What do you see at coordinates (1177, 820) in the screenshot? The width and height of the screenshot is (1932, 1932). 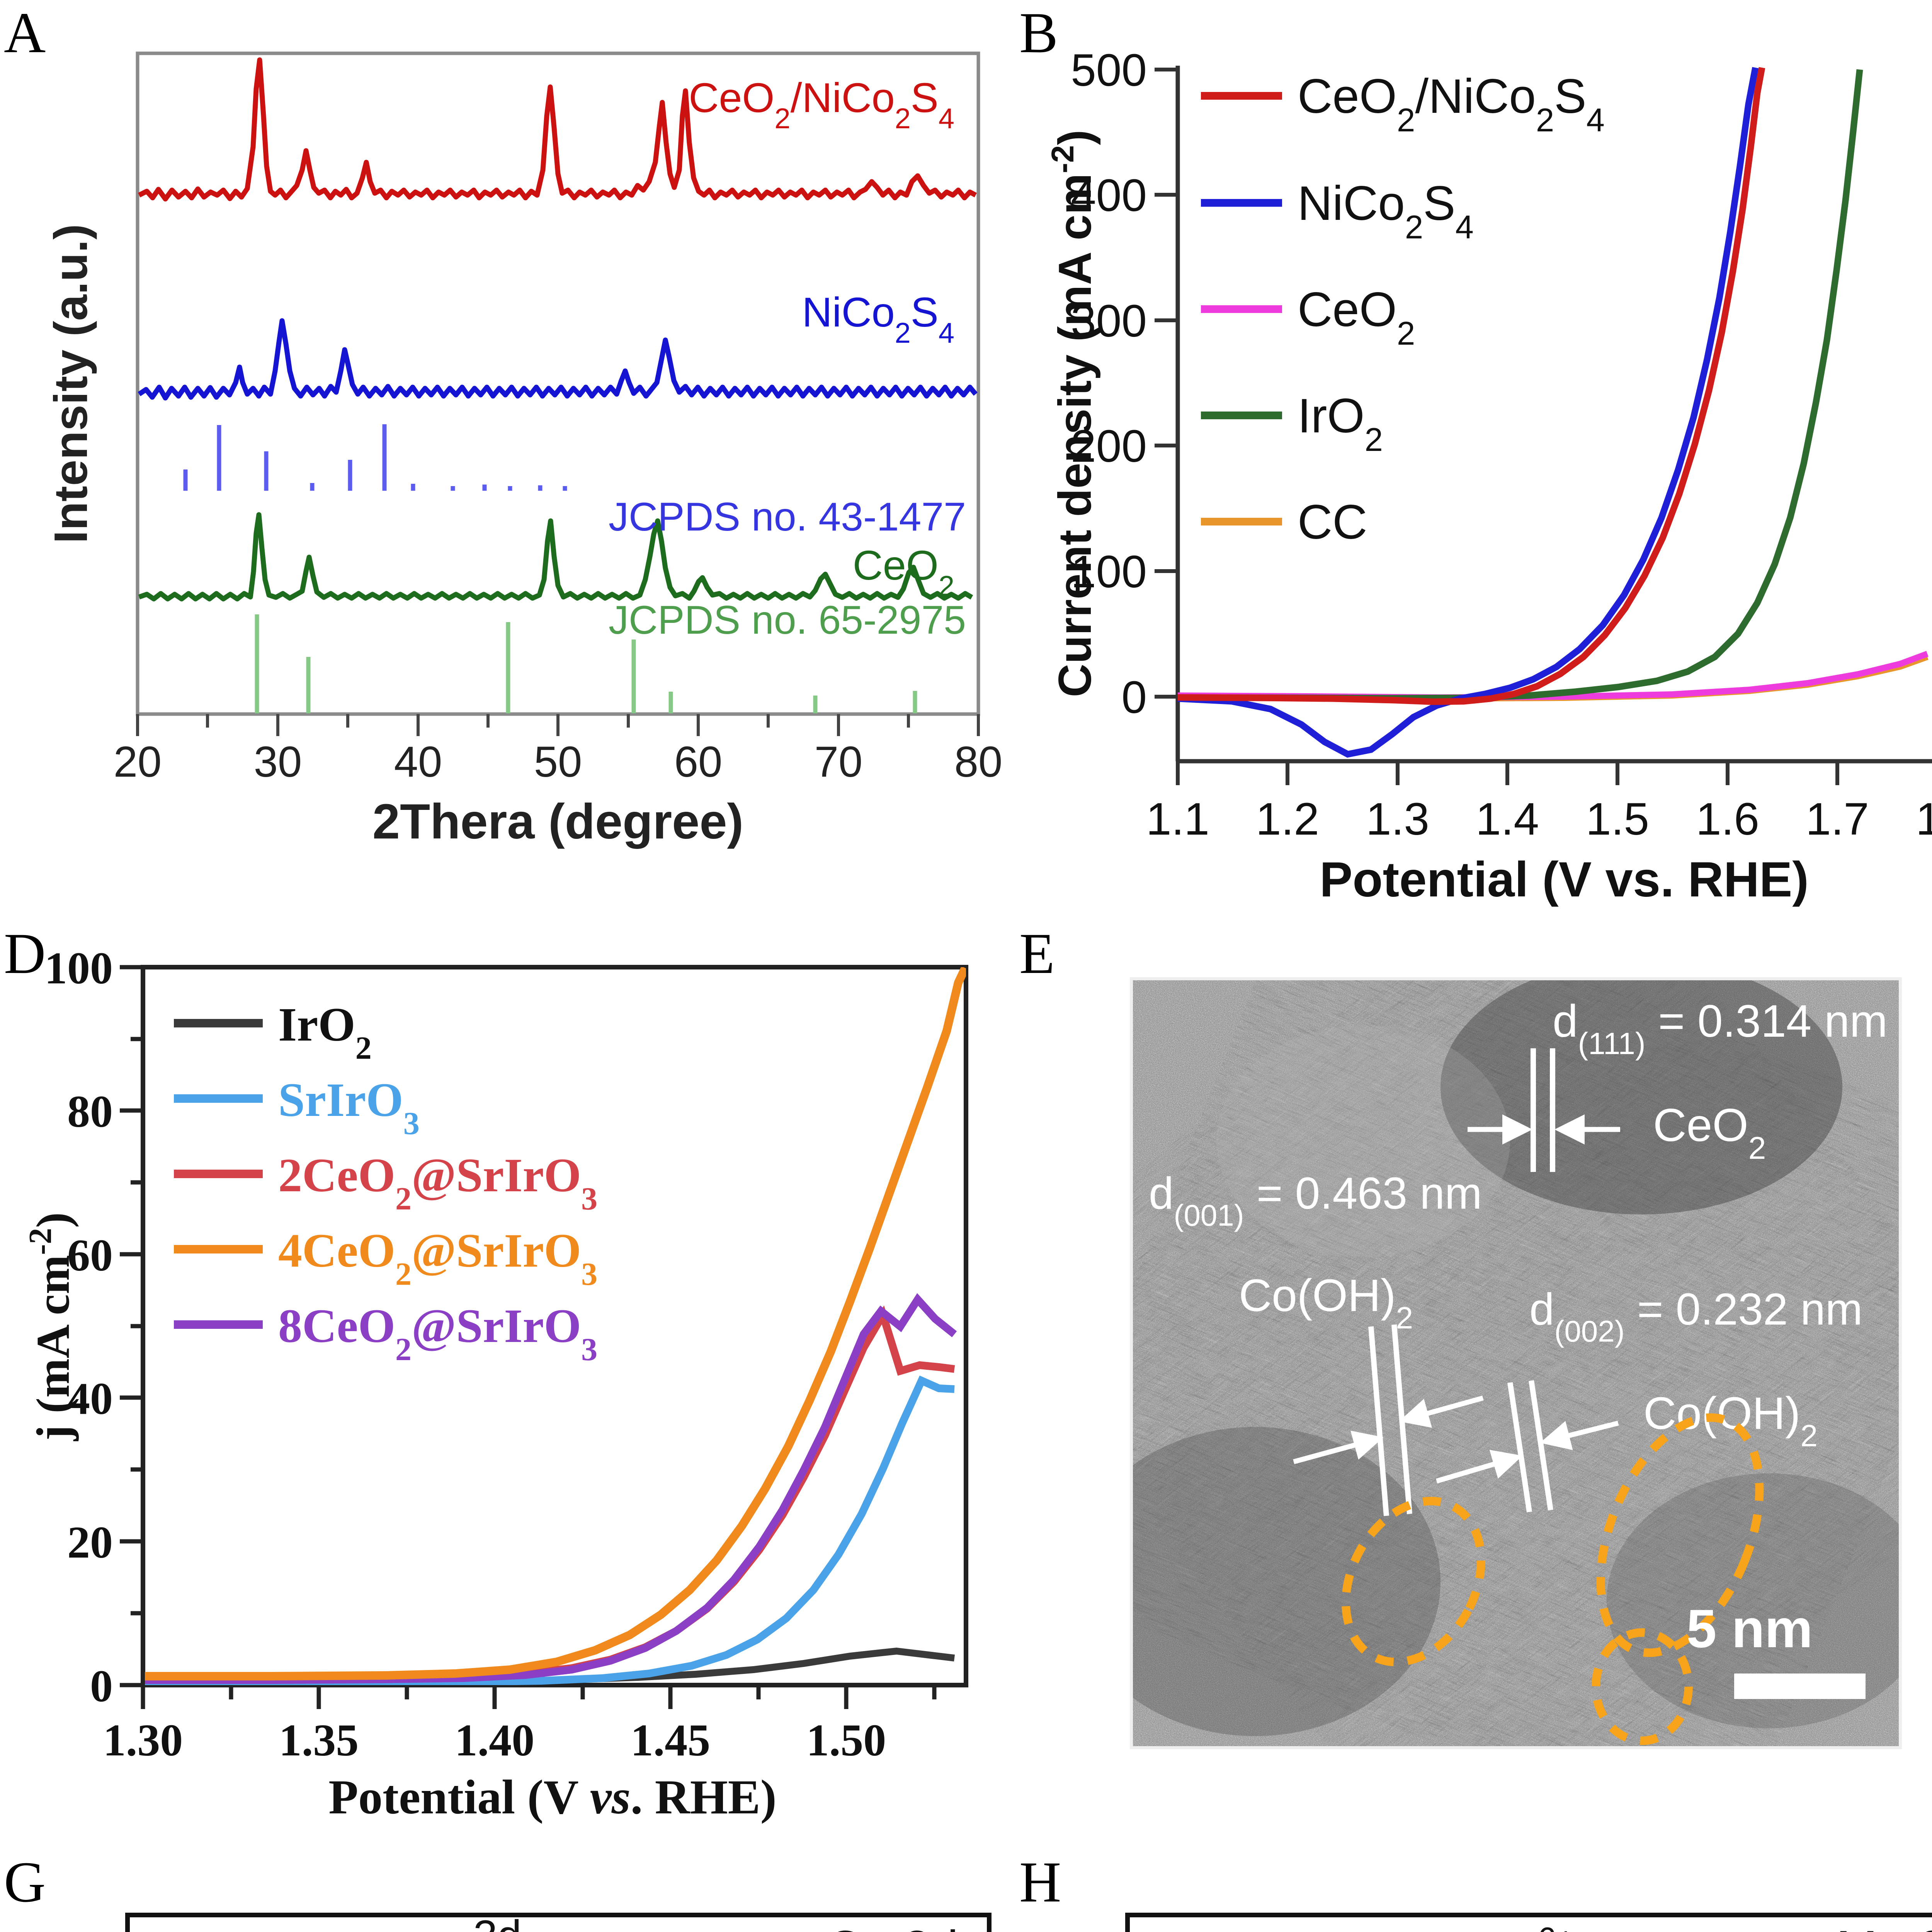 I see `panel-b-xtick-0: 1.1` at bounding box center [1177, 820].